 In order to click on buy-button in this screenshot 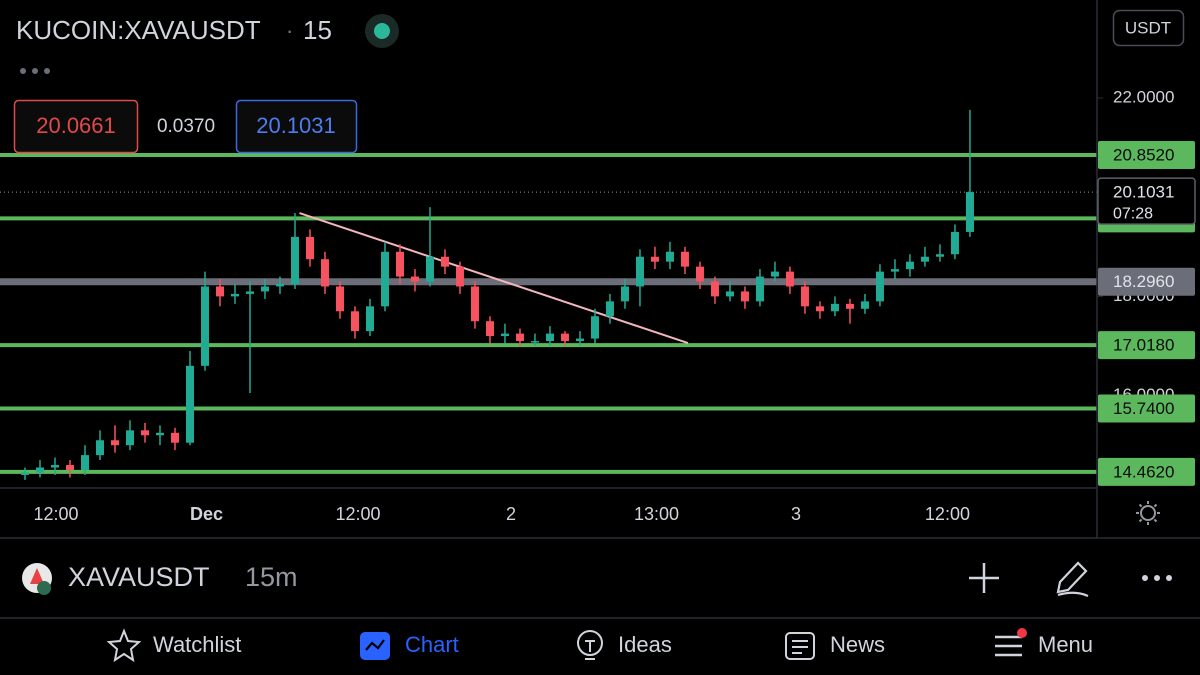, I will do `click(296, 126)`.